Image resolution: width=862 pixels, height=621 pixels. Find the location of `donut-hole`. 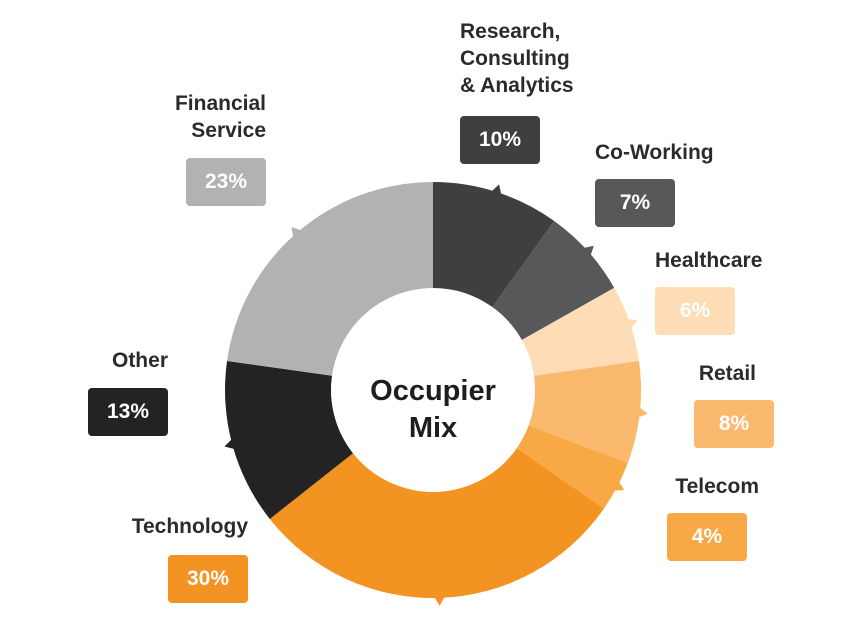

donut-hole is located at coordinates (433, 390).